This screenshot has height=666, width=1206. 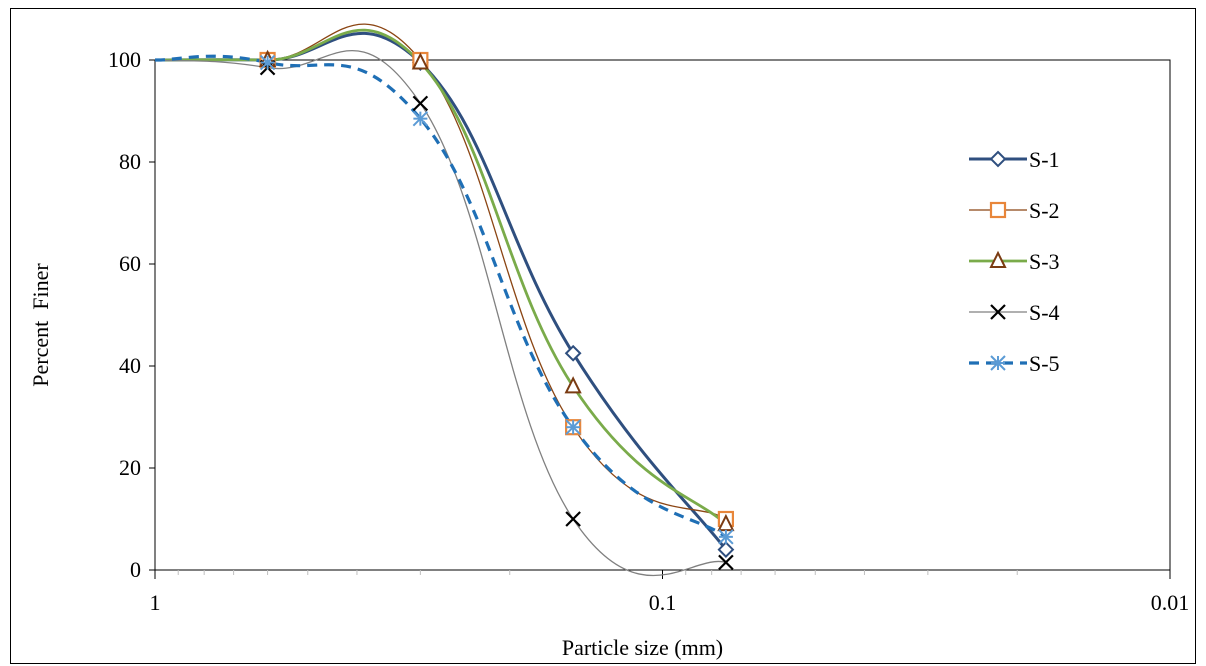 I want to click on x-tick-label: 1, so click(x=155, y=602).